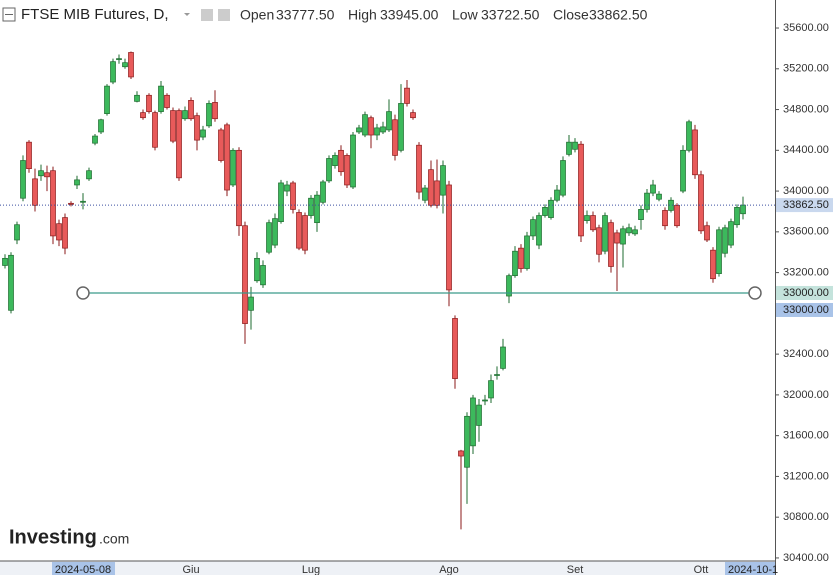 This screenshot has height=580, width=833. What do you see at coordinates (53, 537) in the screenshot?
I see `logo: Investing` at bounding box center [53, 537].